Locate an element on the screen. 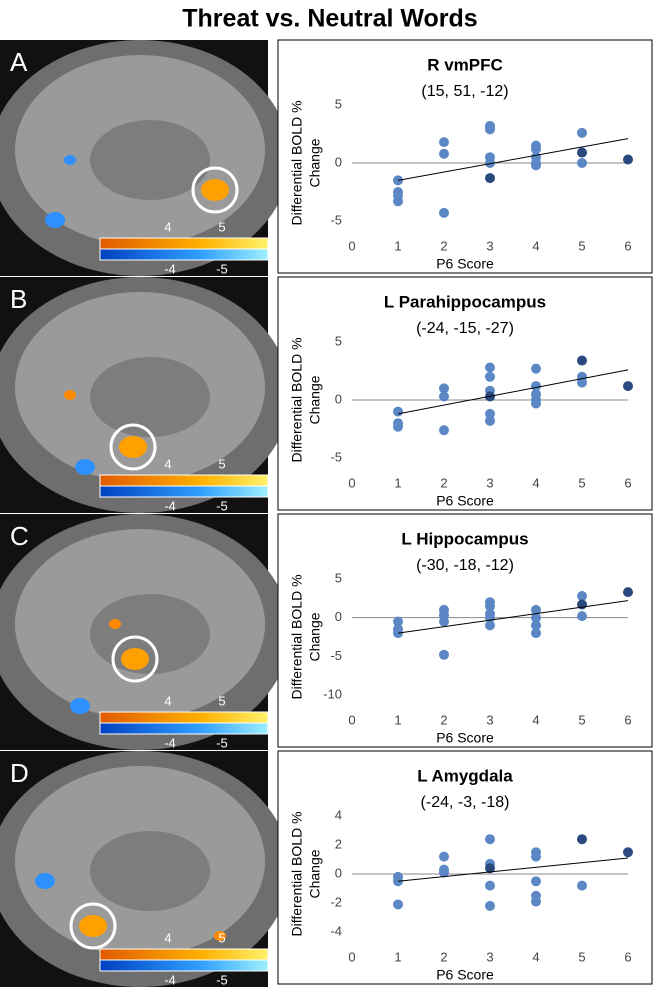 The width and height of the screenshot is (660, 1004). y-tick-label: 4 is located at coordinates (338, 814).